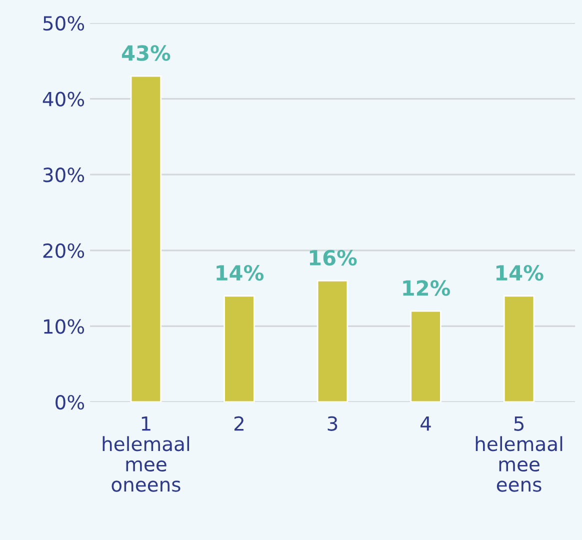 The height and width of the screenshot is (540, 582). Describe the element at coordinates (63, 99) in the screenshot. I see `y-tick-label: 40%` at that location.